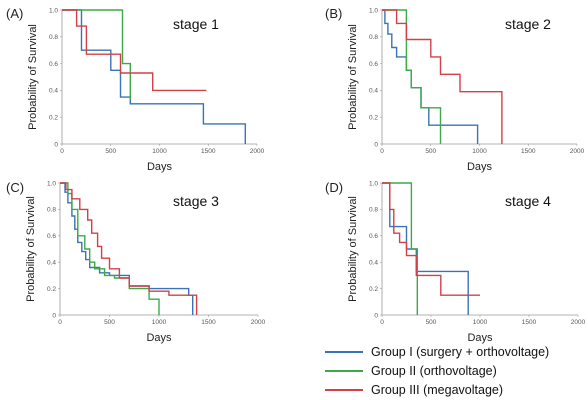 This screenshot has width=588, height=400. Describe the element at coordinates (578, 322) in the screenshot. I see `panel-4-x-tick-label: 2000` at that location.